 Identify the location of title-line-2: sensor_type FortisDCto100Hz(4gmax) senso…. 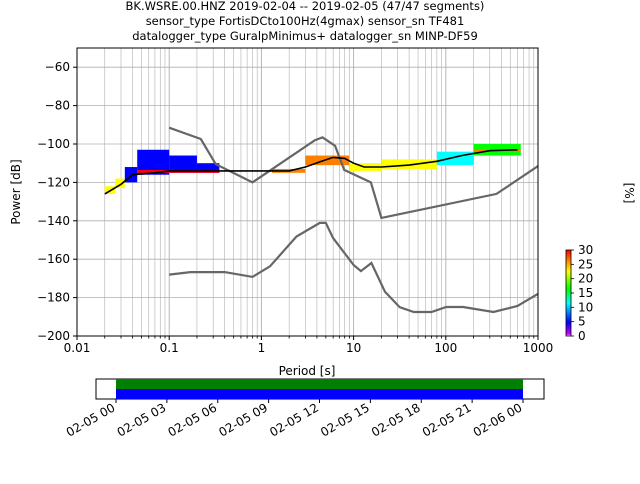
(305, 21).